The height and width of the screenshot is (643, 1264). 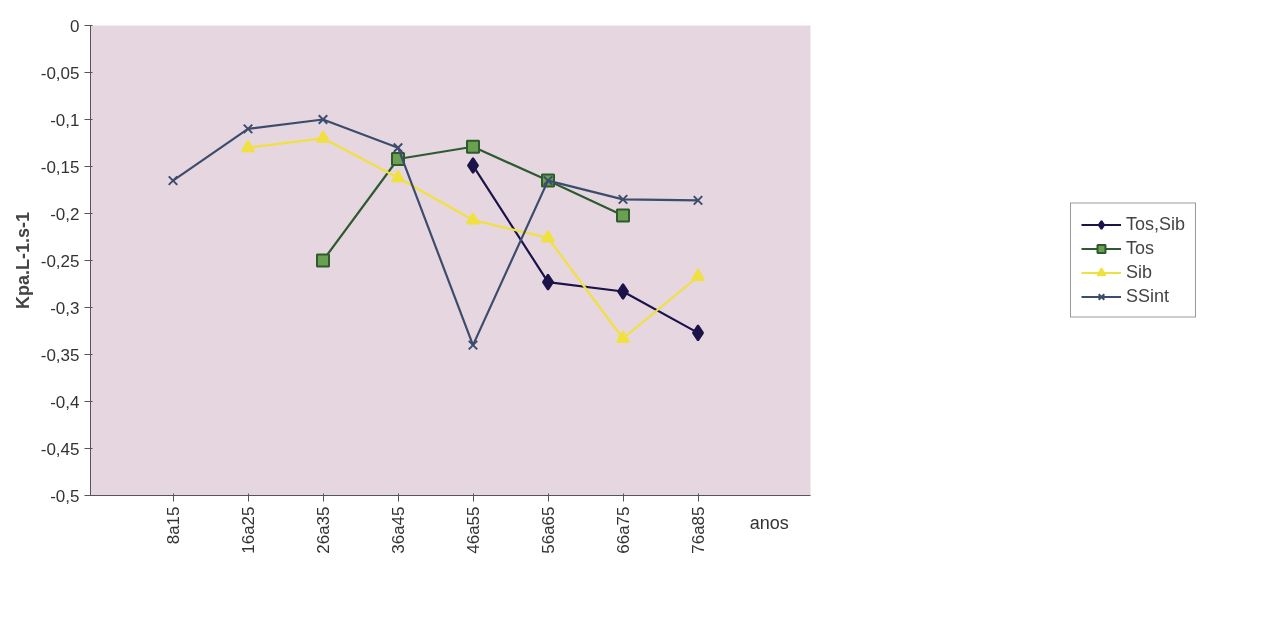 What do you see at coordinates (65, 120) in the screenshot?
I see `y-tick-label: -0,1` at bounding box center [65, 120].